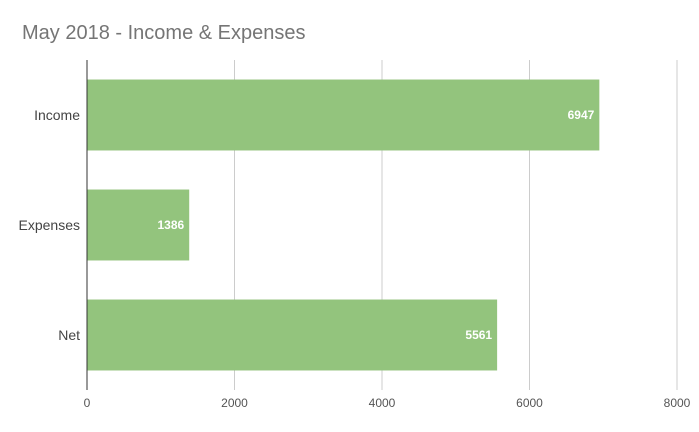  Describe the element at coordinates (87, 403) in the screenshot. I see `x-tick-label: 0` at that location.